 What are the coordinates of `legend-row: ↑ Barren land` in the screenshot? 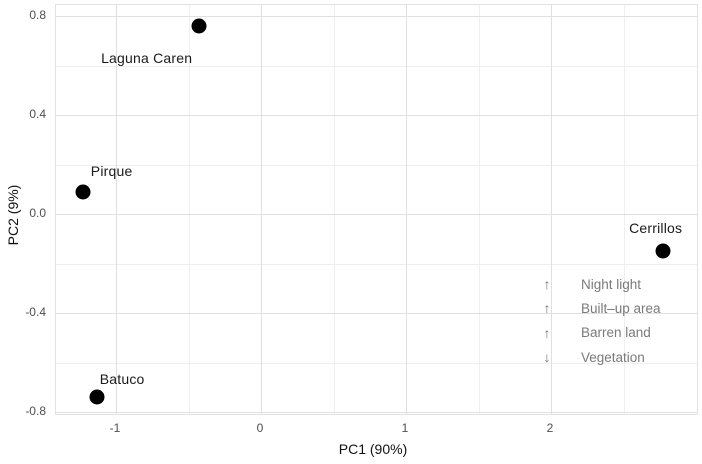 It's located at (594, 333).